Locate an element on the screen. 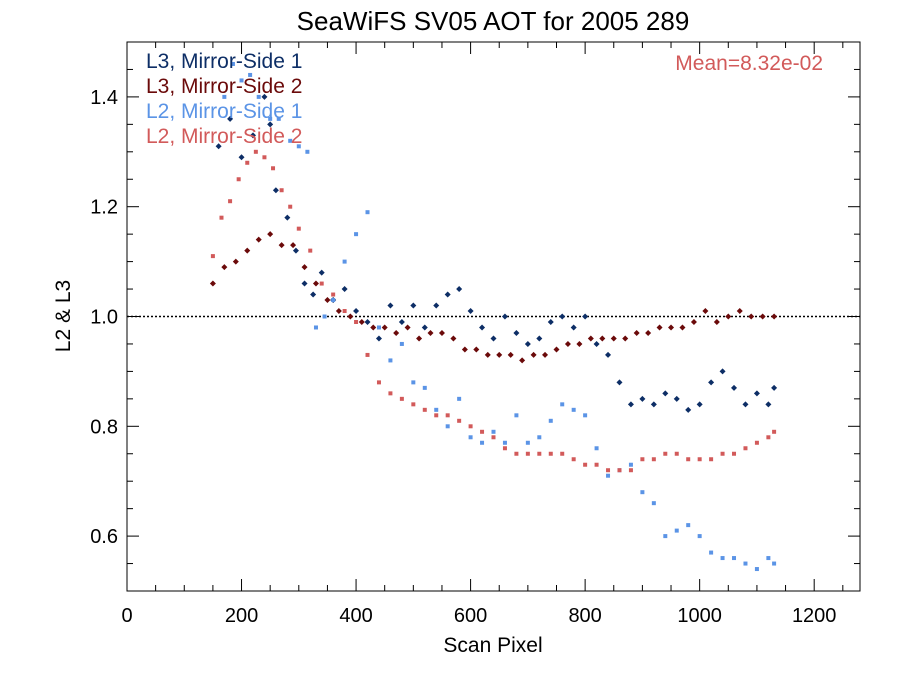  x-tick-label: 200 is located at coordinates (241, 616).